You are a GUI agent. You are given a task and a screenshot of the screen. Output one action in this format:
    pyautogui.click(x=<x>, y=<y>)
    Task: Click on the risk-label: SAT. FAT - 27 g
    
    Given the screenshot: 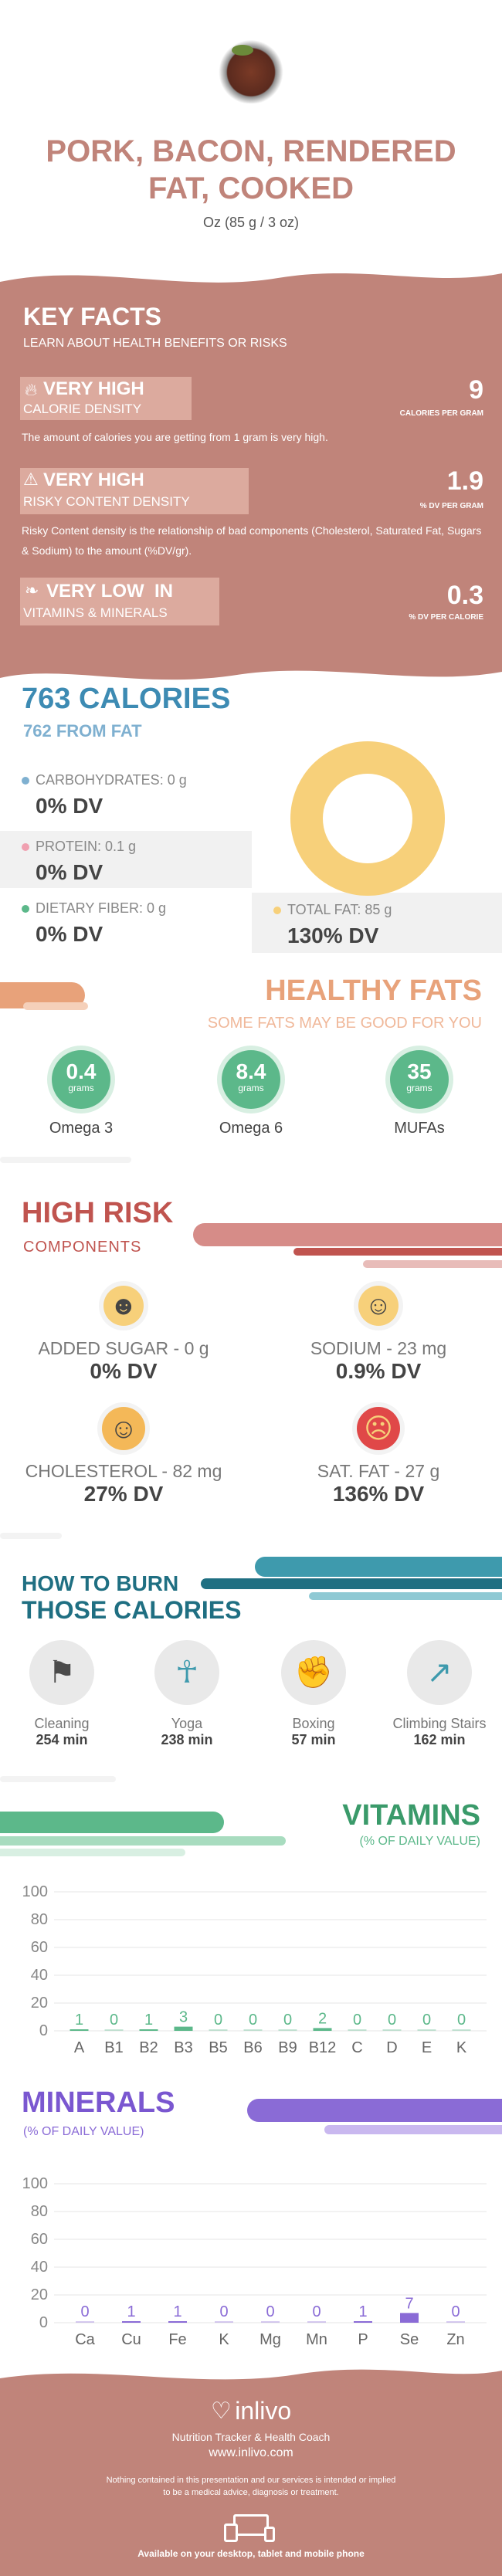 What is the action you would take?
    pyautogui.click(x=378, y=1471)
    